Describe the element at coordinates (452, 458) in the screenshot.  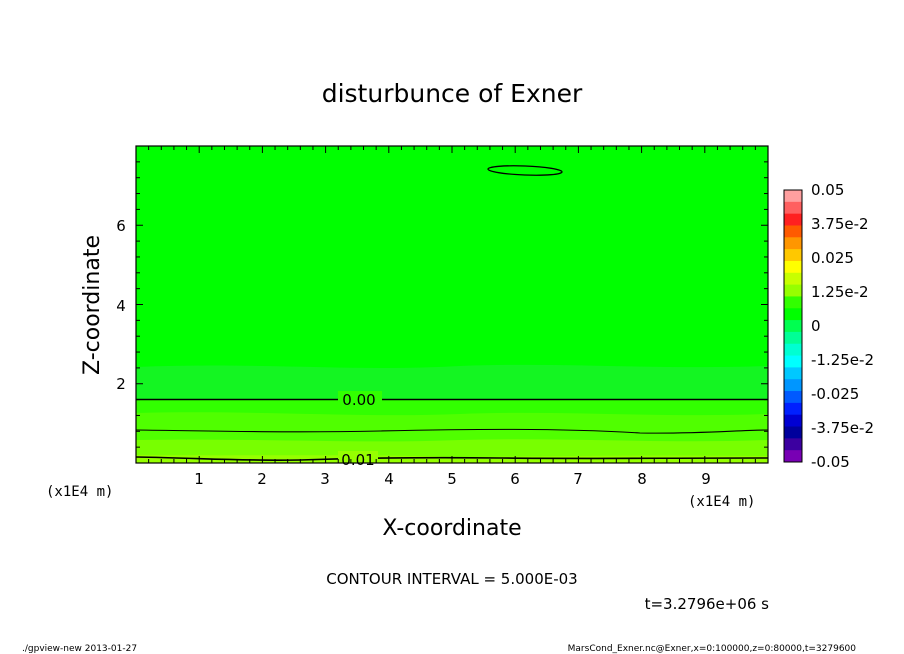
I see `contour-line-lower` at that location.